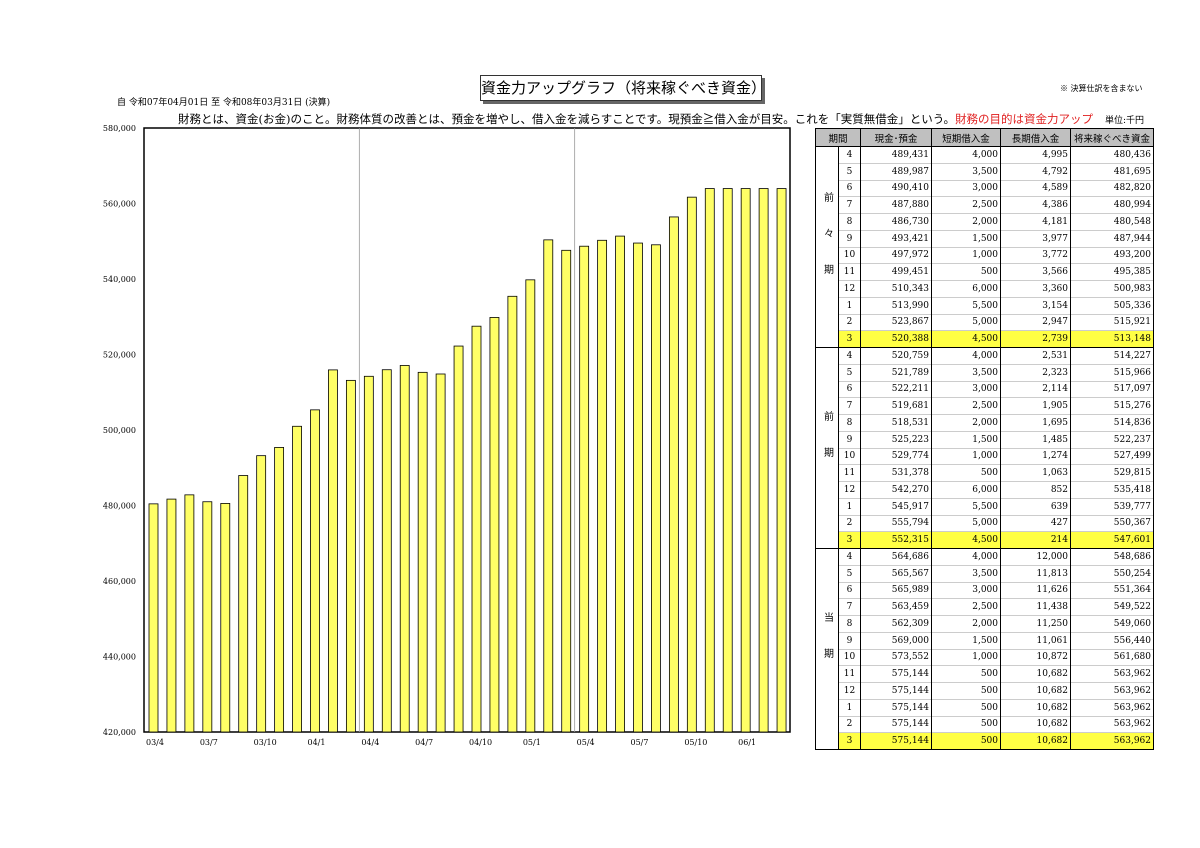 This screenshot has width=1200, height=848. What do you see at coordinates (1035, 238) in the screenshot?
I see `value-cell: 3,977` at bounding box center [1035, 238].